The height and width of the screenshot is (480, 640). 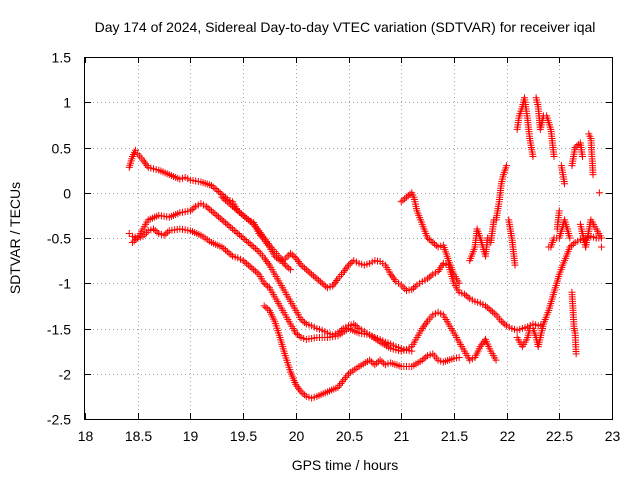 I want to click on x-tick-label: 18, so click(x=86, y=436).